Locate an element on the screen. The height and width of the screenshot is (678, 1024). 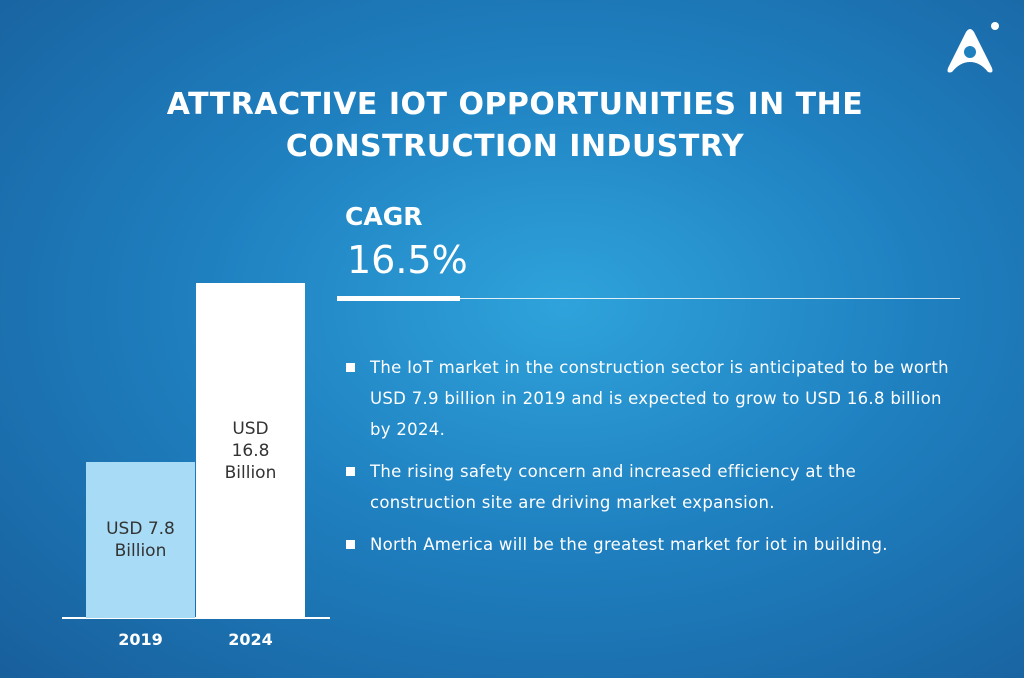
value-label: USD 16.8 Billion is located at coordinates (250, 450).